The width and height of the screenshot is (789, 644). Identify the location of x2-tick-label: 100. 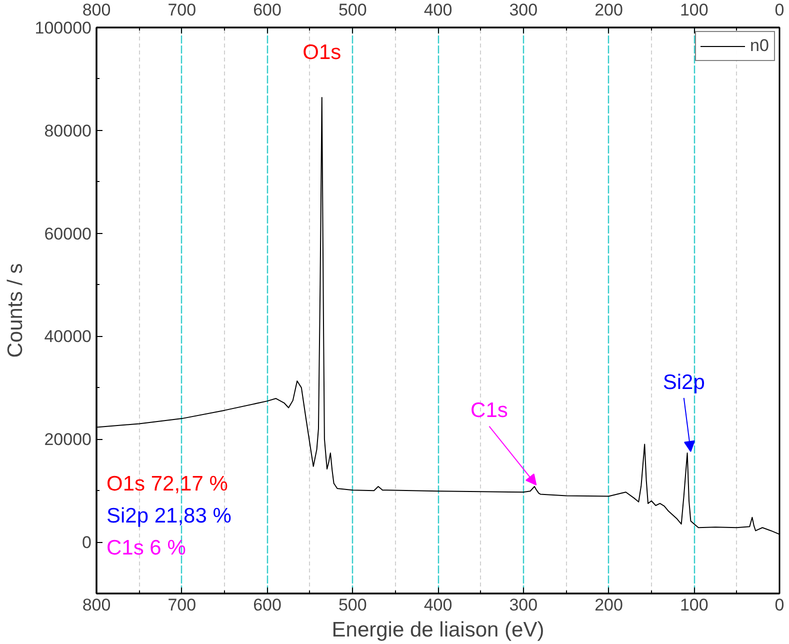
(694, 10).